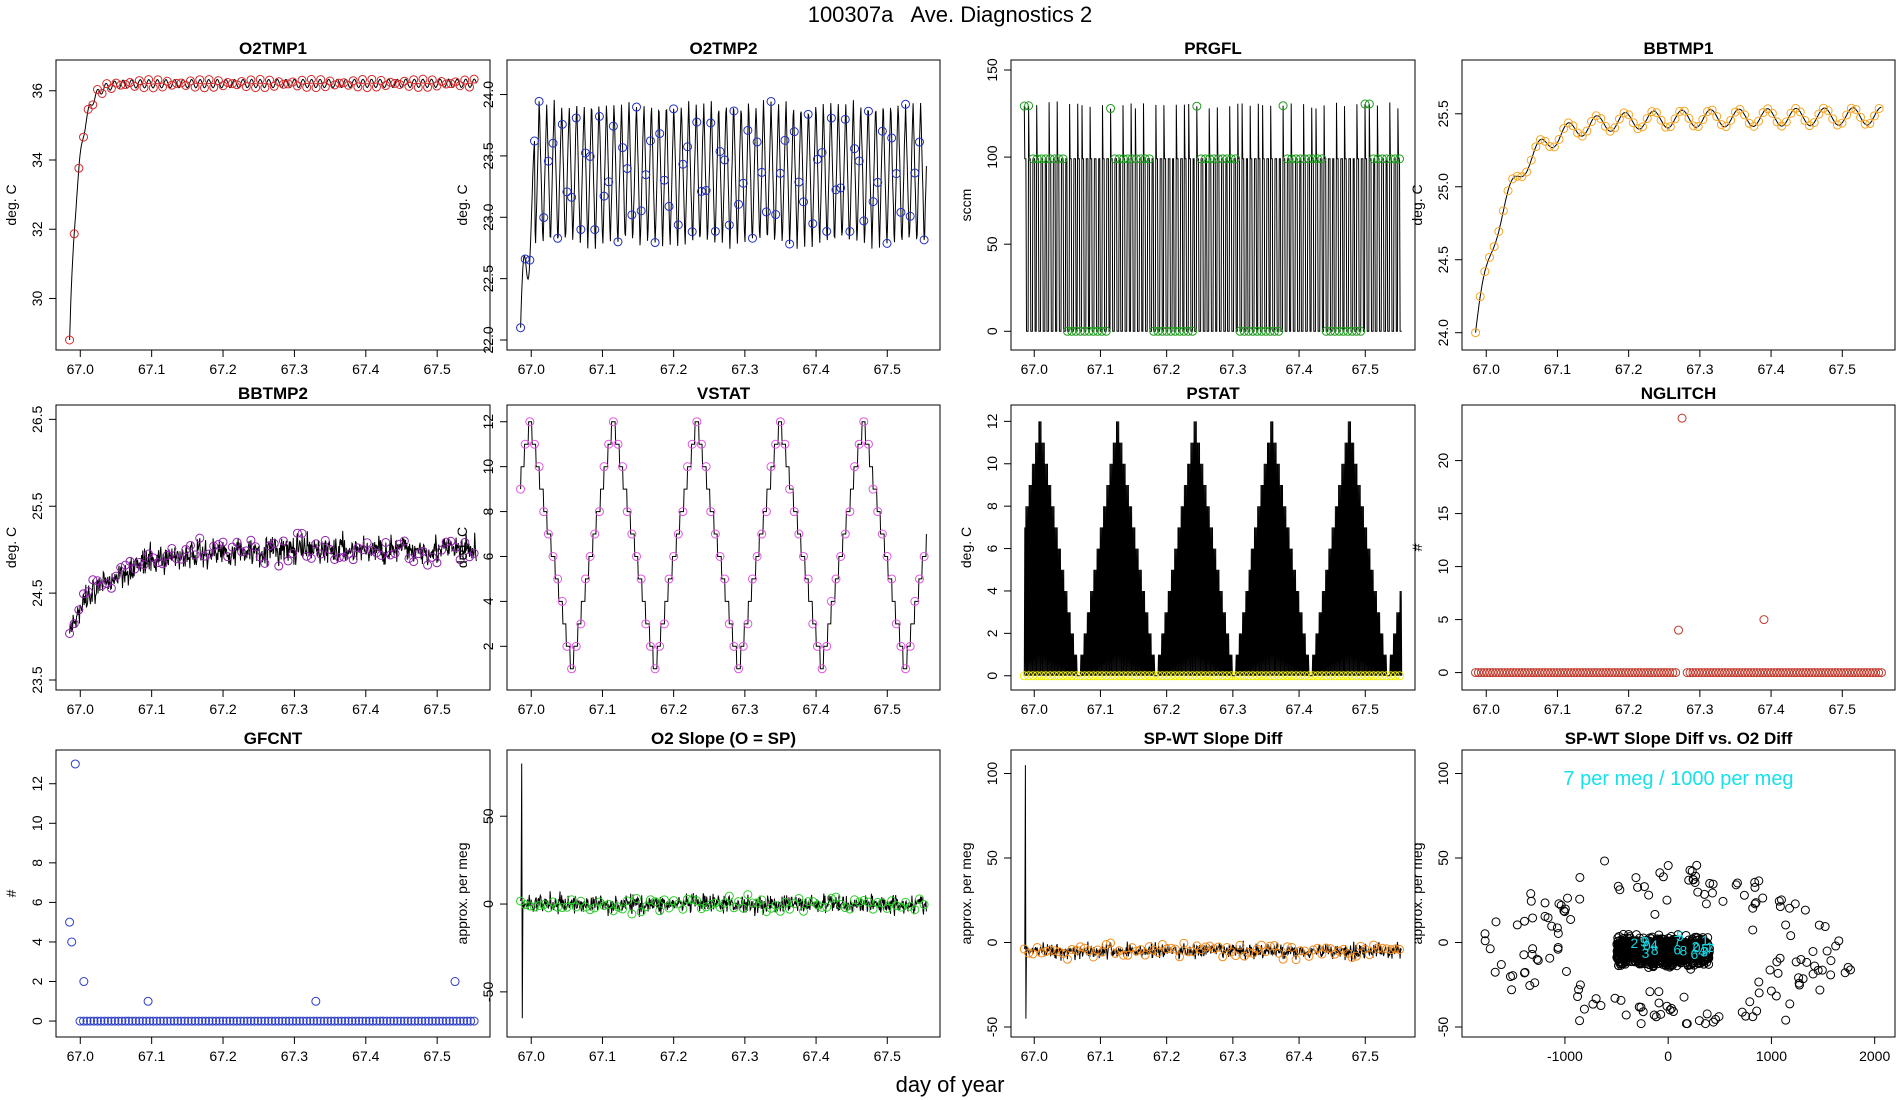  I want to click on y-tick-label: 0, so click(992, 942).